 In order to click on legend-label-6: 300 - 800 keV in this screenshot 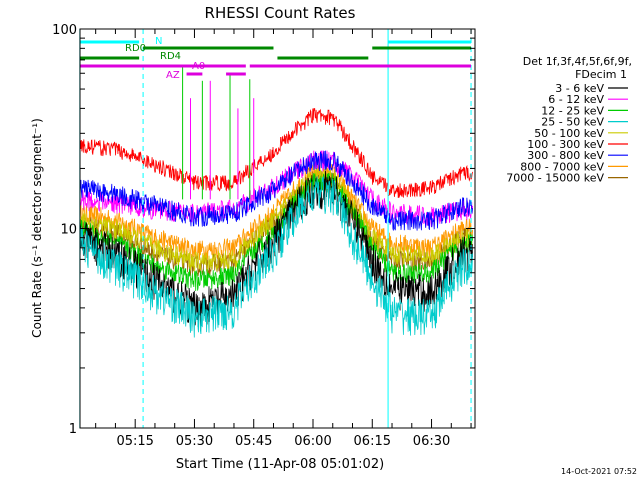, I will do `click(565, 155)`.